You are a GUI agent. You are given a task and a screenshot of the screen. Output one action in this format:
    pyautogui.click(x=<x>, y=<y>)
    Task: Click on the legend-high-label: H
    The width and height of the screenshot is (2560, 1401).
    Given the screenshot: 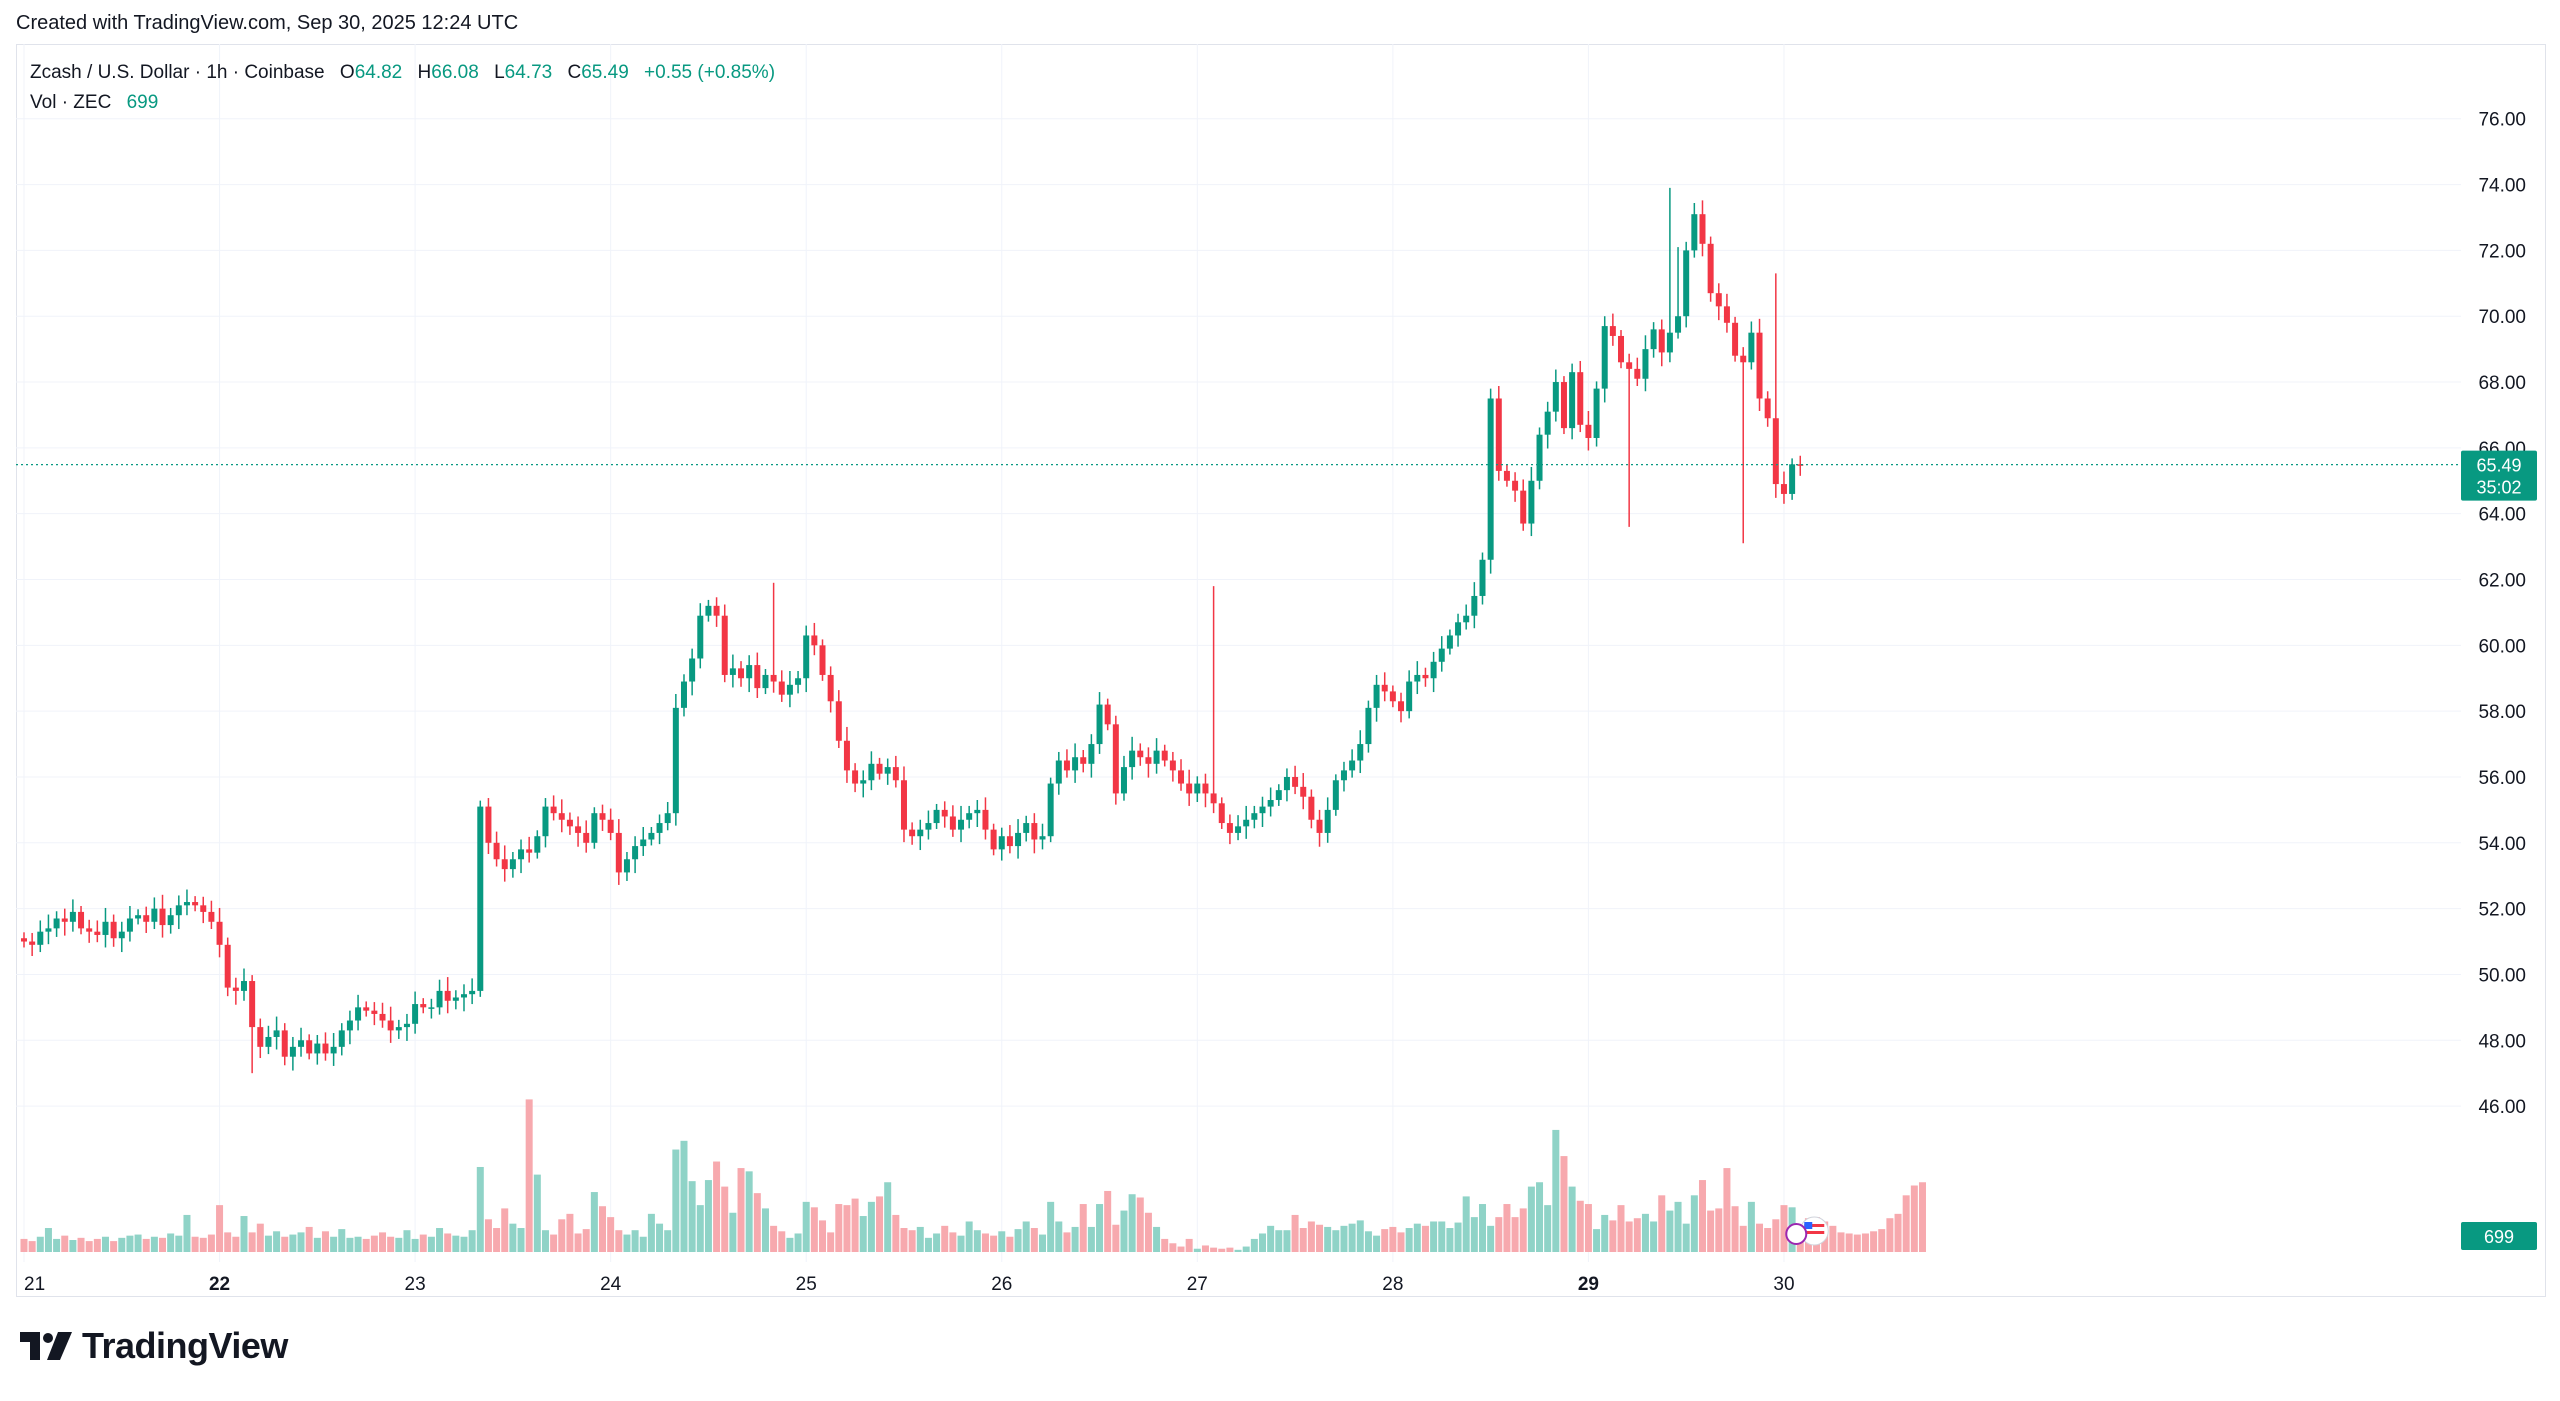 What is the action you would take?
    pyautogui.click(x=424, y=72)
    